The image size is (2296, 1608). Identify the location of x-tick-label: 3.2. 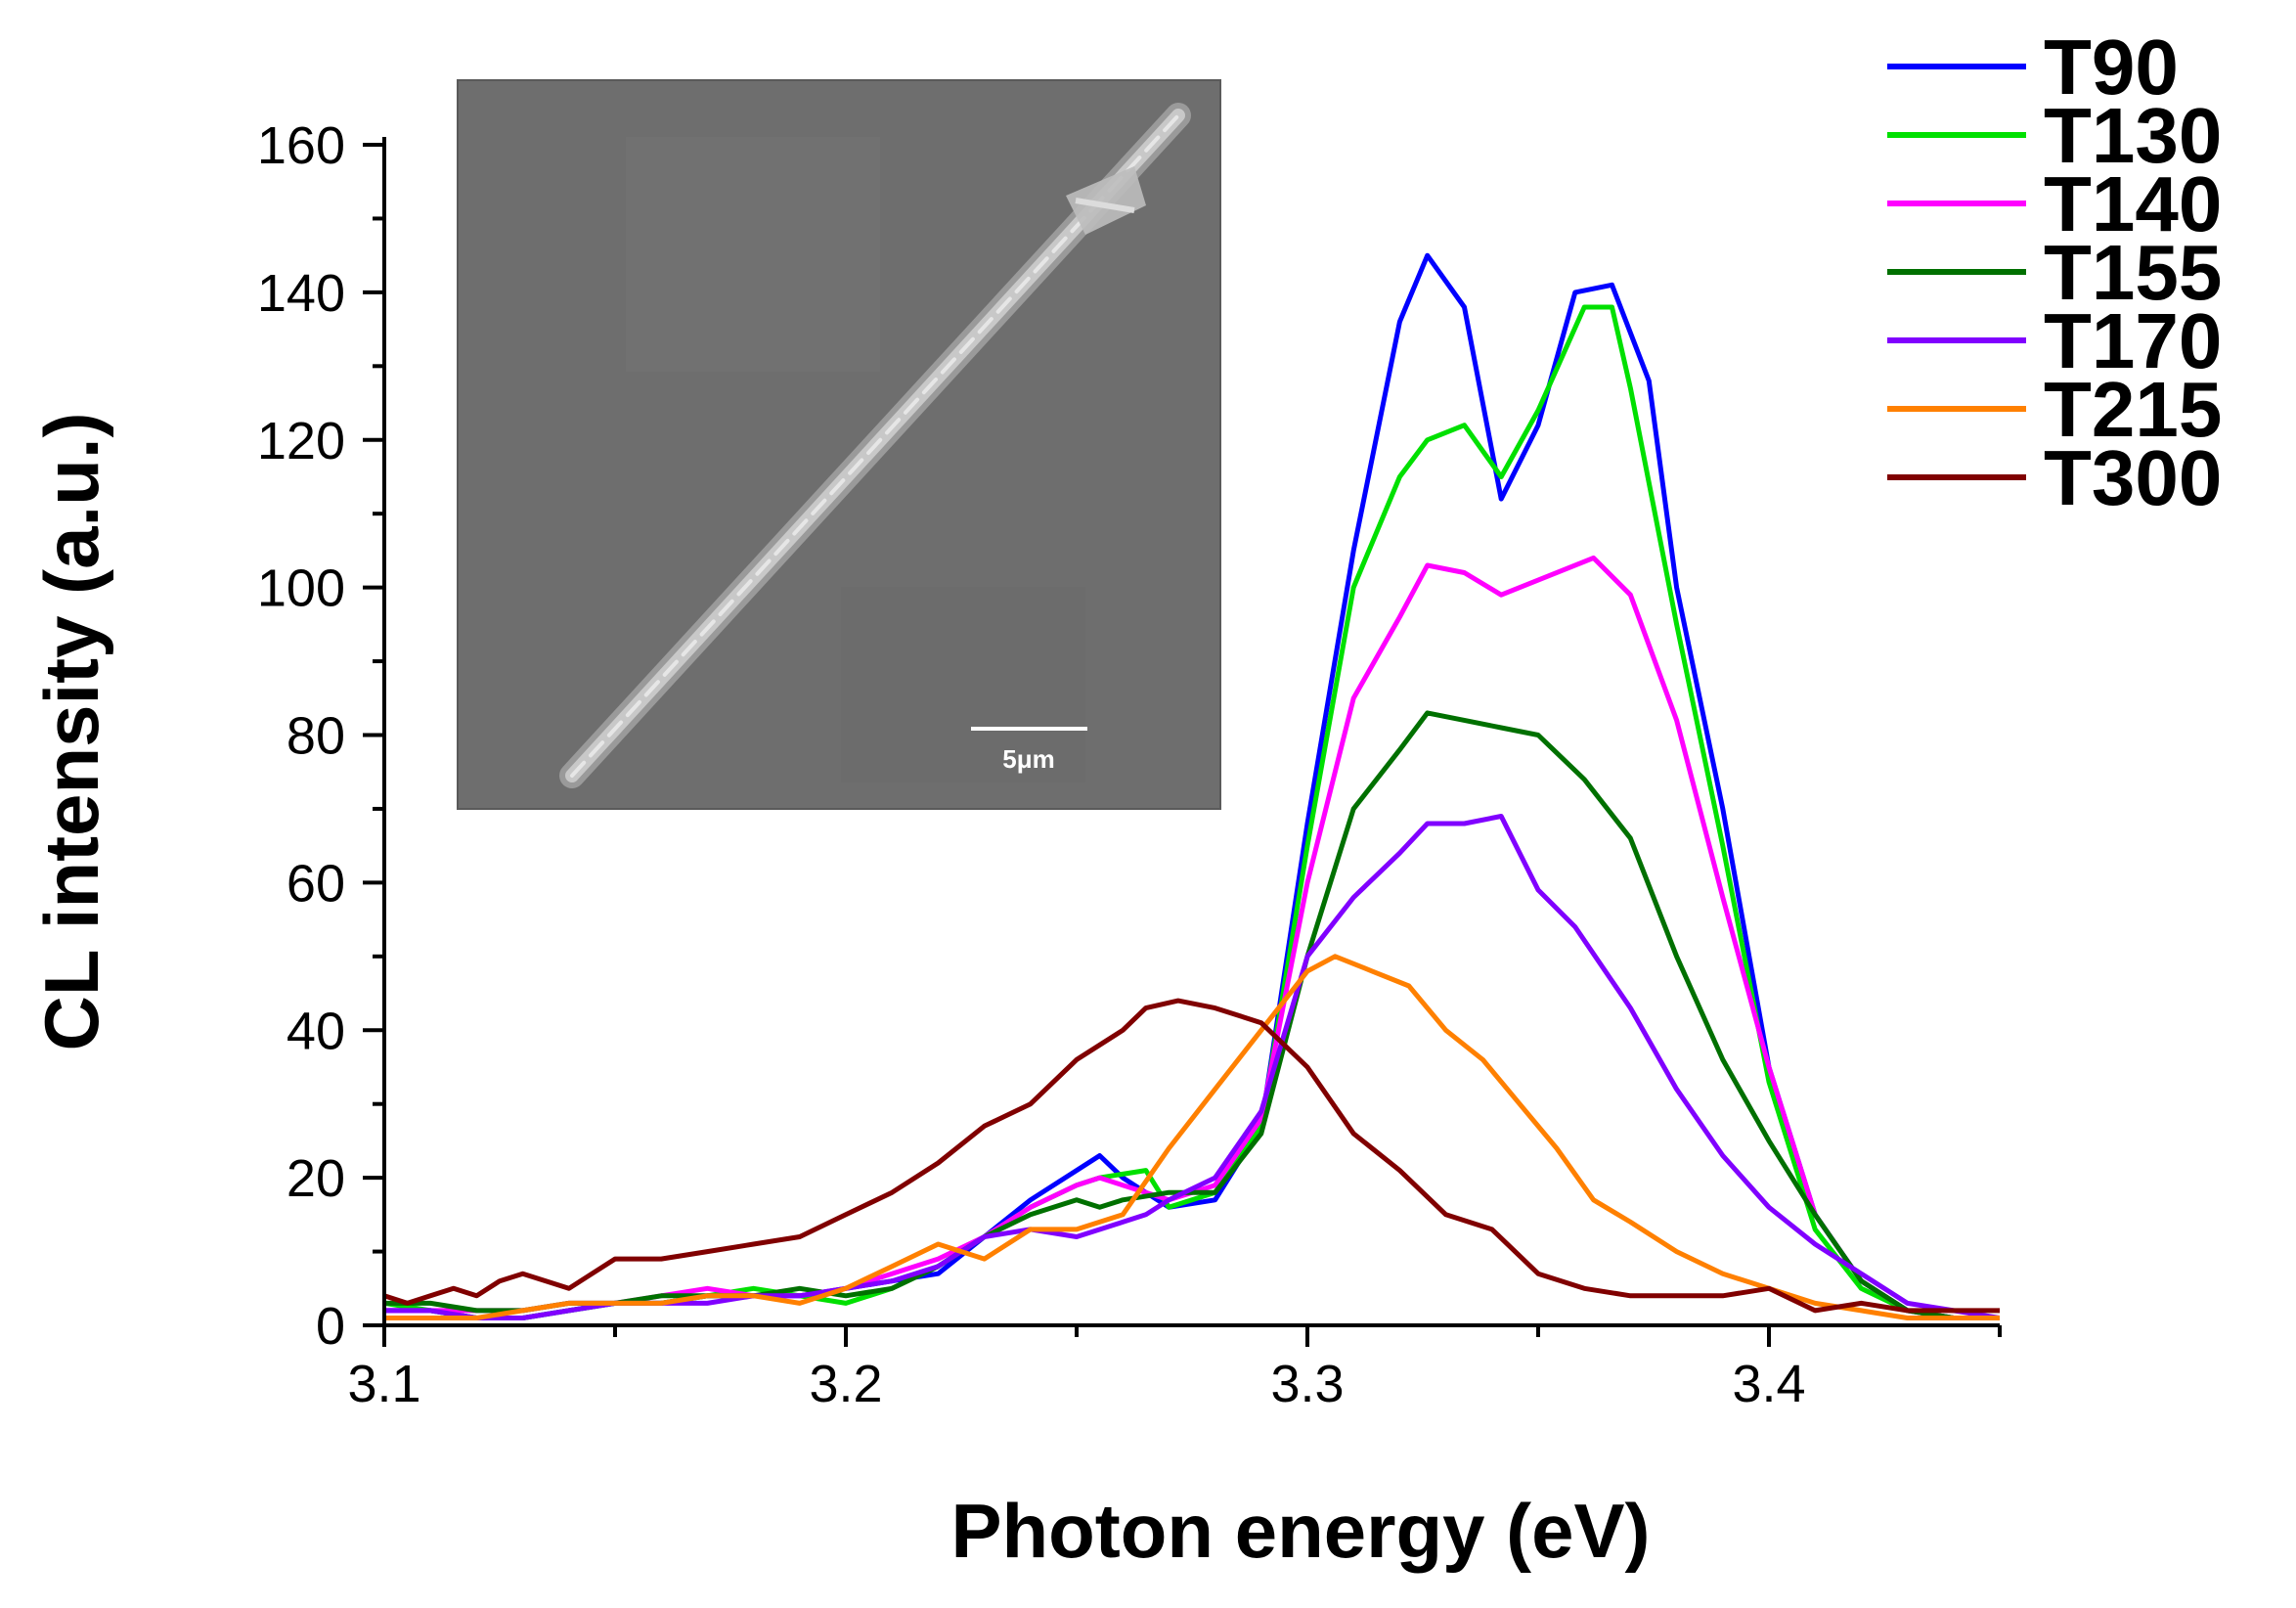
(845, 1384).